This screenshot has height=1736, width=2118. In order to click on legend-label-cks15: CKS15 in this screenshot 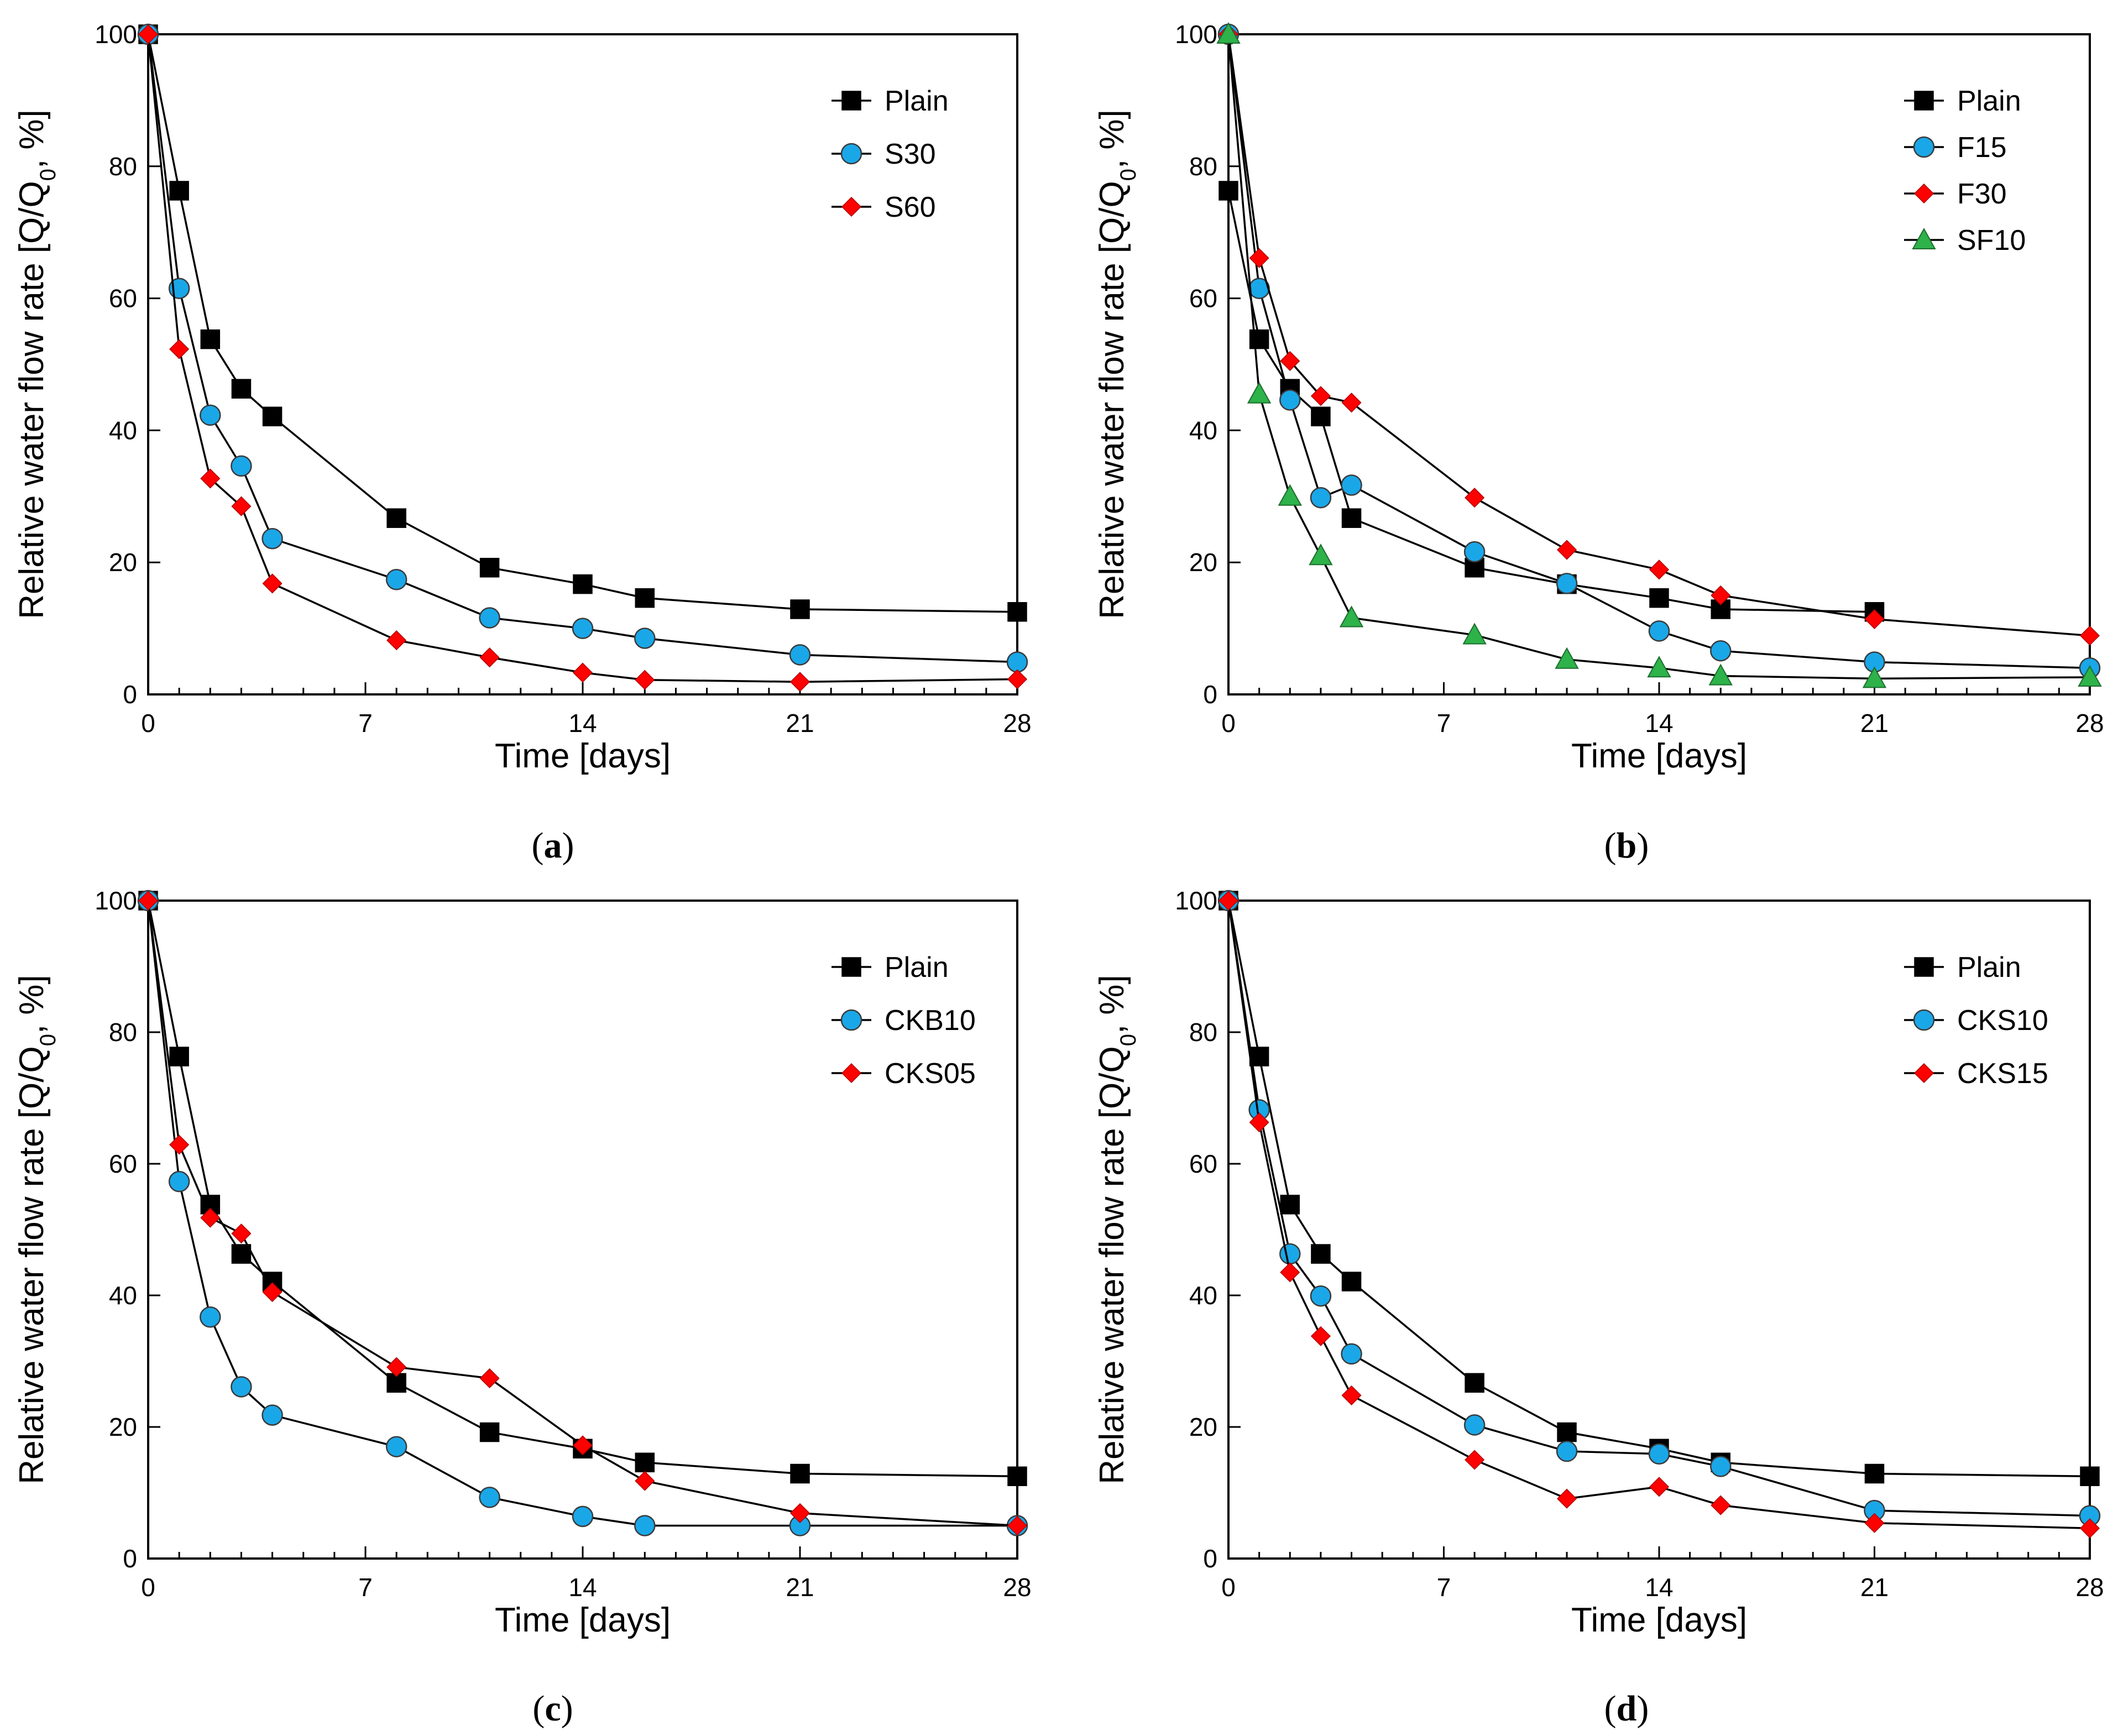, I will do `click(2002, 1074)`.